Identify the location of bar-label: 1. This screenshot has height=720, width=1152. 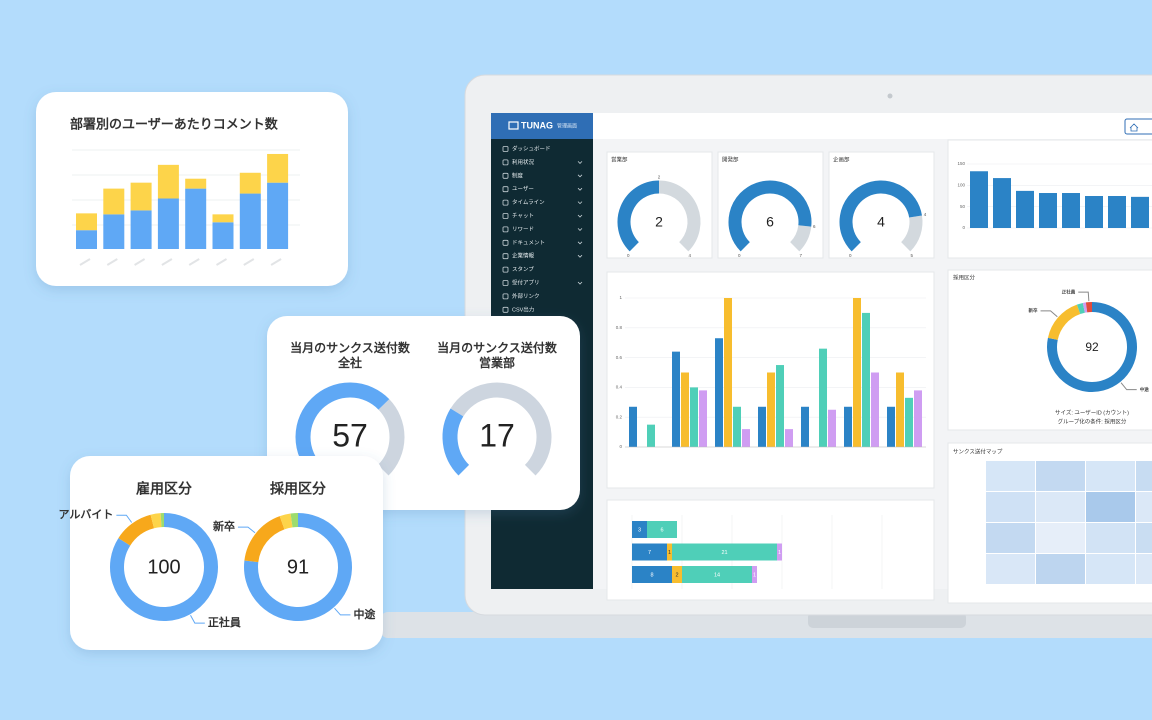
(754, 575).